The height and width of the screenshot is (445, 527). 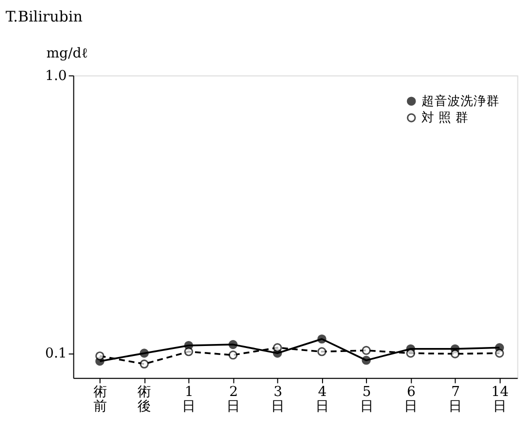 I want to click on x-tick-label: 3日, so click(x=277, y=399).